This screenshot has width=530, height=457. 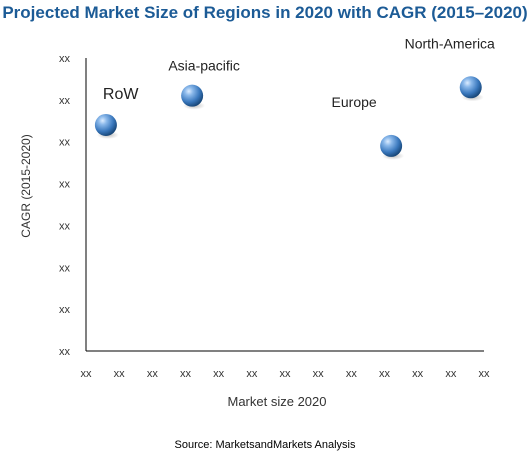 What do you see at coordinates (265, 445) in the screenshot?
I see `source-note: Source: MarketsandMarkets Analysis` at bounding box center [265, 445].